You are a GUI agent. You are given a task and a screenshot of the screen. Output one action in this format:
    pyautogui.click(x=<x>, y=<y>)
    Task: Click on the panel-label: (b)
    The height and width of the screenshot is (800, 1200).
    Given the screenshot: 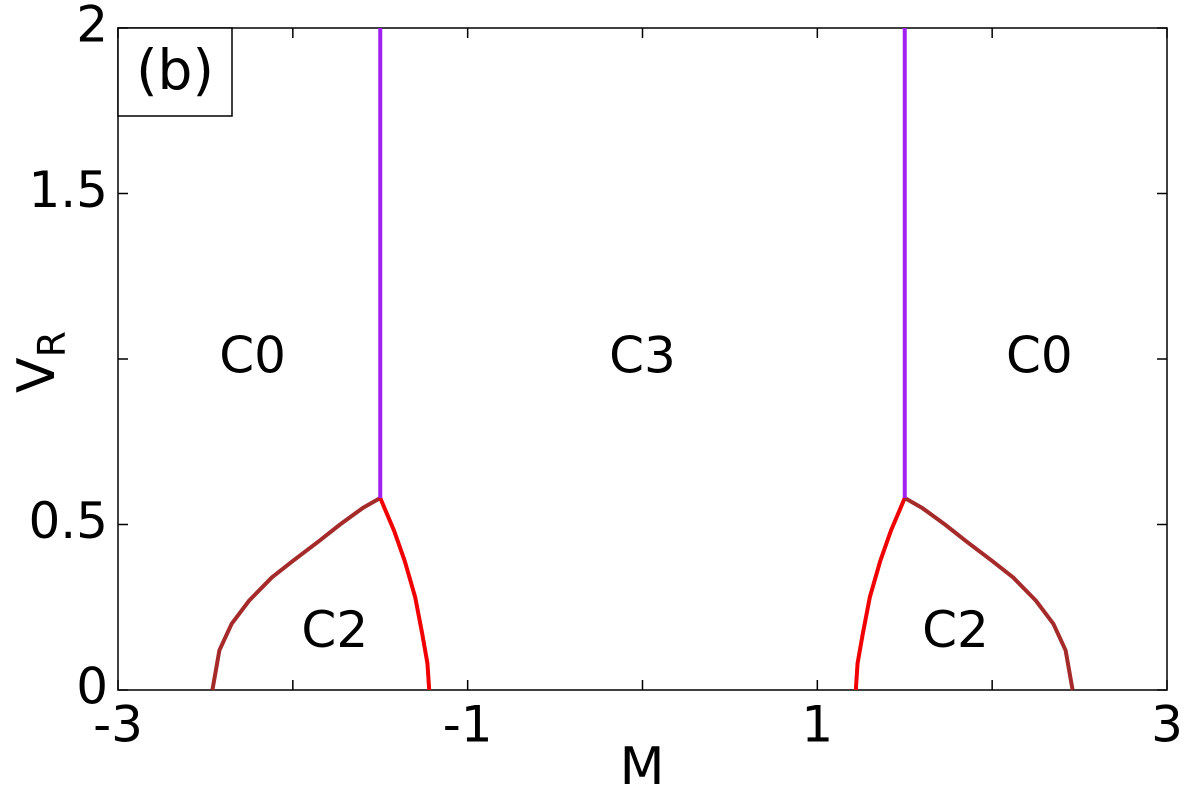 What is the action you would take?
    pyautogui.click(x=175, y=70)
    